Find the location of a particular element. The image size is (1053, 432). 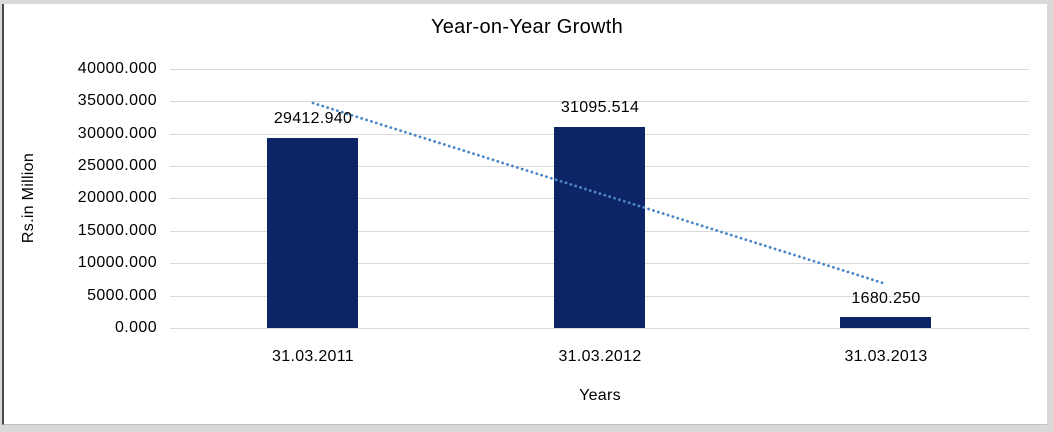

y-tick-label: 0.000 is located at coordinates (135, 327).